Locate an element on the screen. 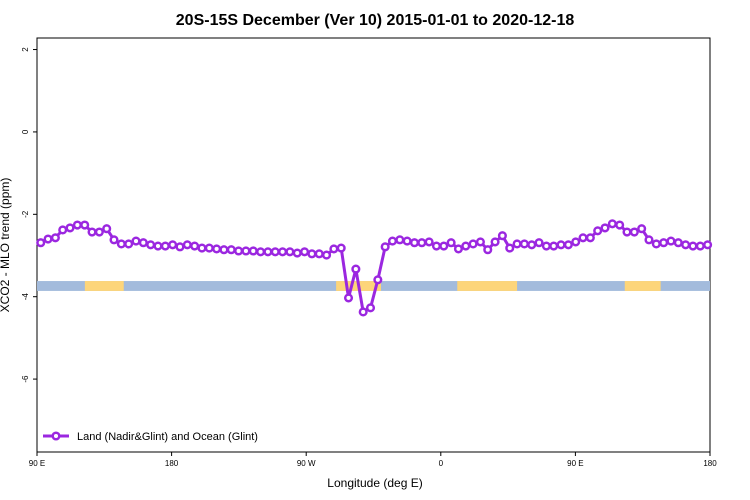 The image size is (750, 500). y-tick-label: -2 is located at coordinates (25, 214).